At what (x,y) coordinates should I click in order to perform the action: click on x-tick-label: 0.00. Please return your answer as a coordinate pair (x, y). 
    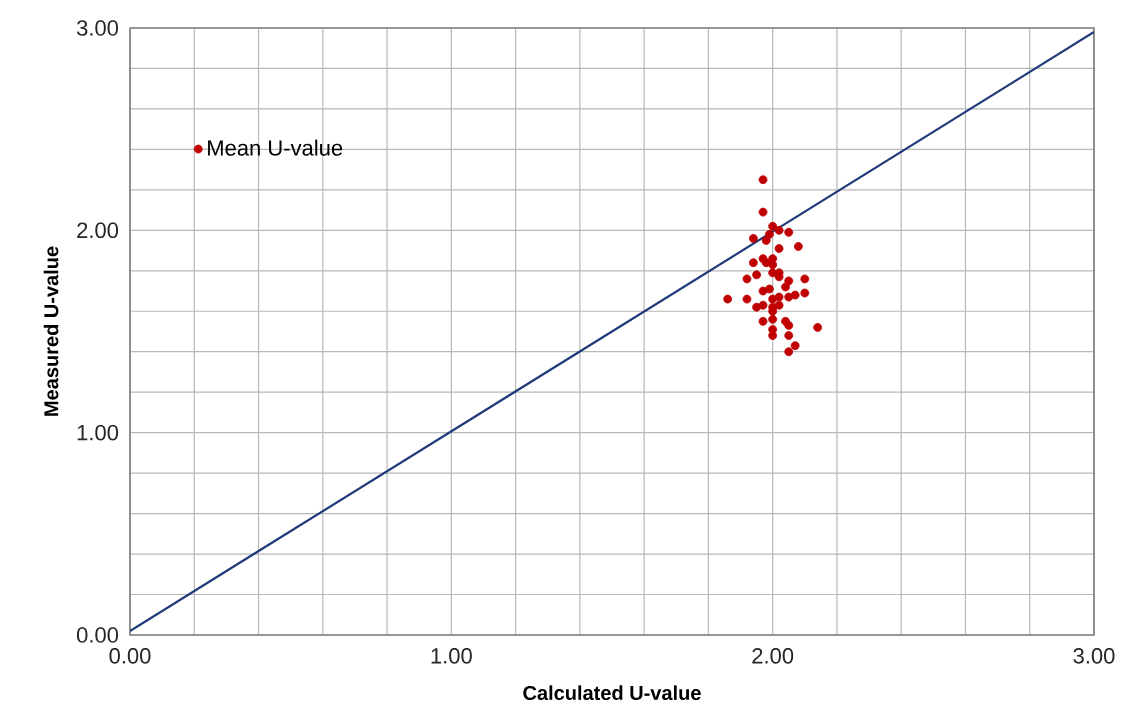
    Looking at the image, I should click on (130, 656).